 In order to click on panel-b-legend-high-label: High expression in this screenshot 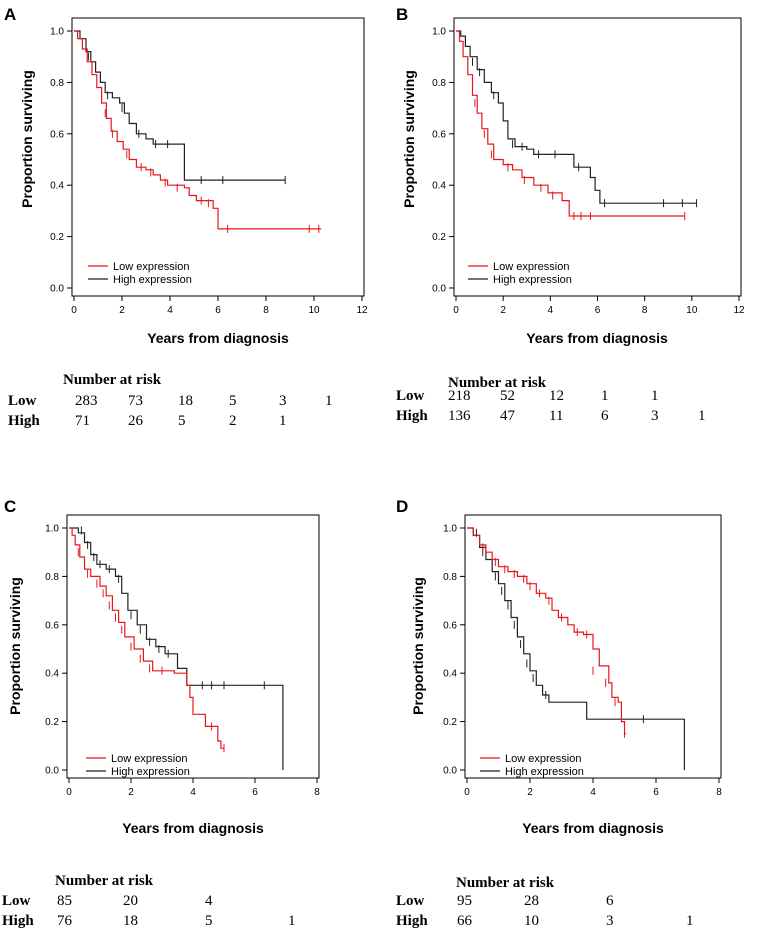, I will do `click(532, 280)`.